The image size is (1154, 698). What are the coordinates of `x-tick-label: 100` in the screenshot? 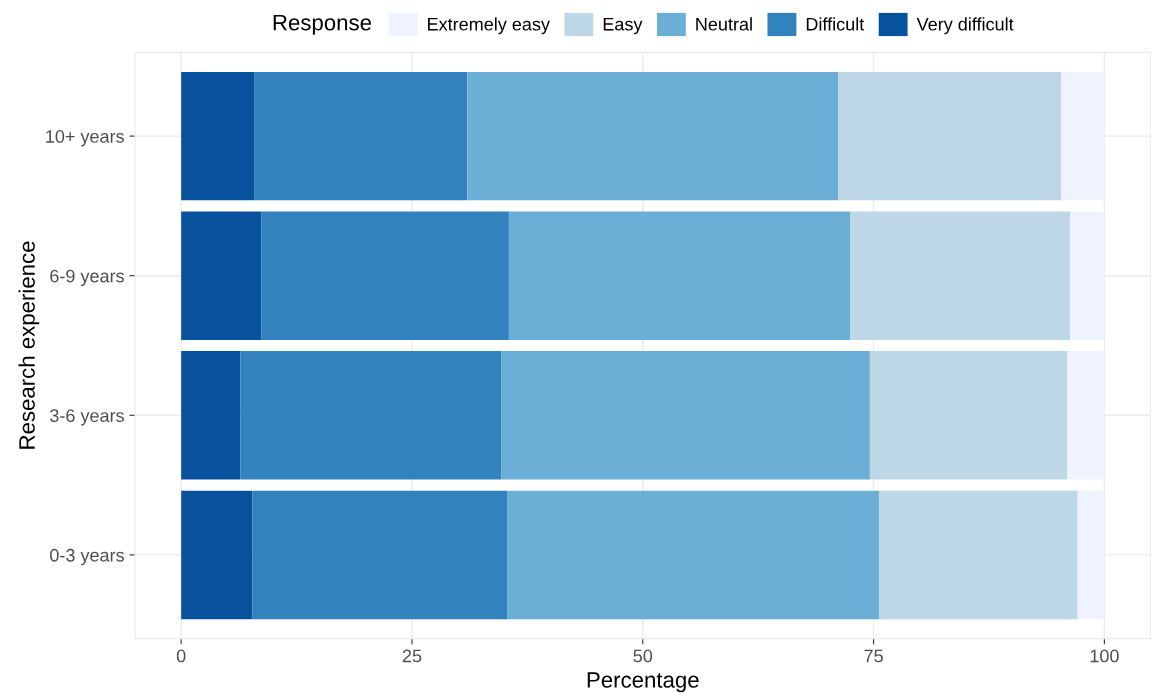 It's located at (1104, 656).